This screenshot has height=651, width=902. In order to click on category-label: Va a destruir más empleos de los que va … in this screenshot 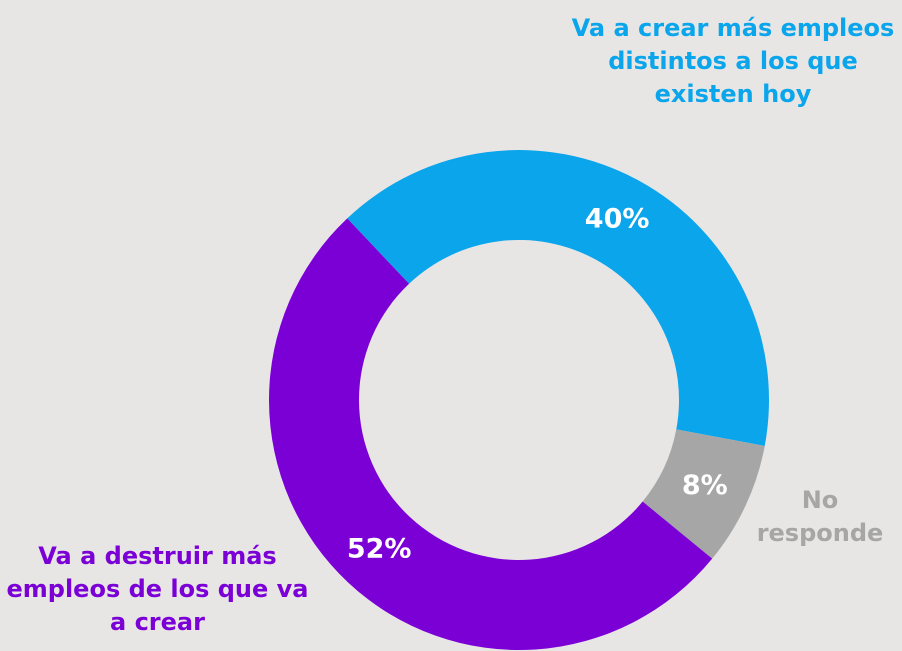, I will do `click(157, 589)`.